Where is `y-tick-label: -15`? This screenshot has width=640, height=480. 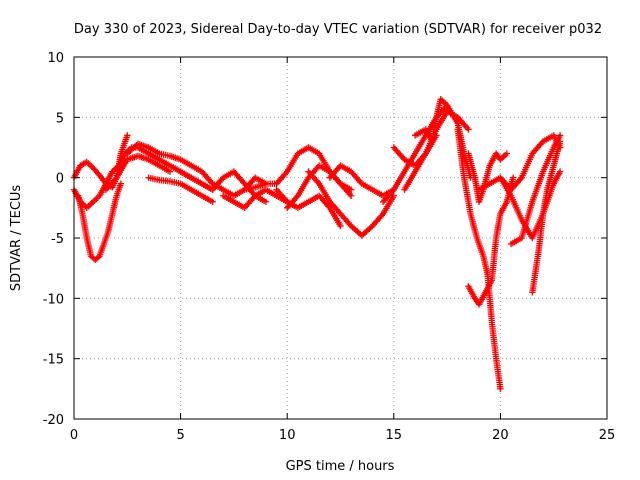 y-tick-label: -15 is located at coordinates (53, 360).